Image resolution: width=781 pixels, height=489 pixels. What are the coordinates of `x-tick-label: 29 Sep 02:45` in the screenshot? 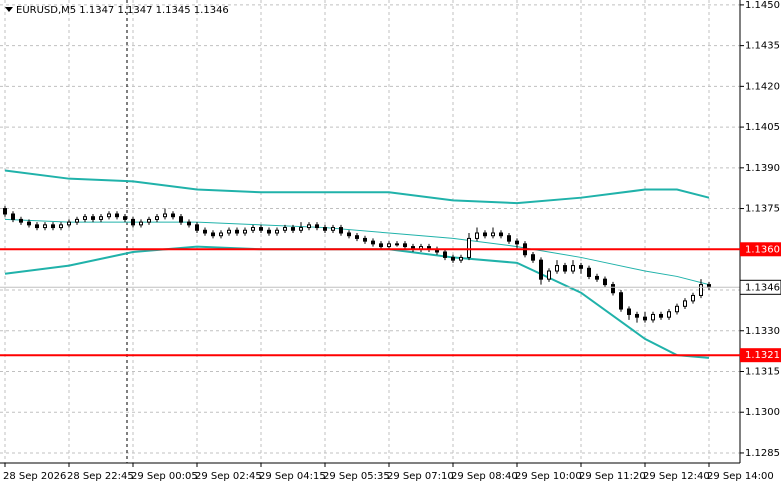 It's located at (228, 476).